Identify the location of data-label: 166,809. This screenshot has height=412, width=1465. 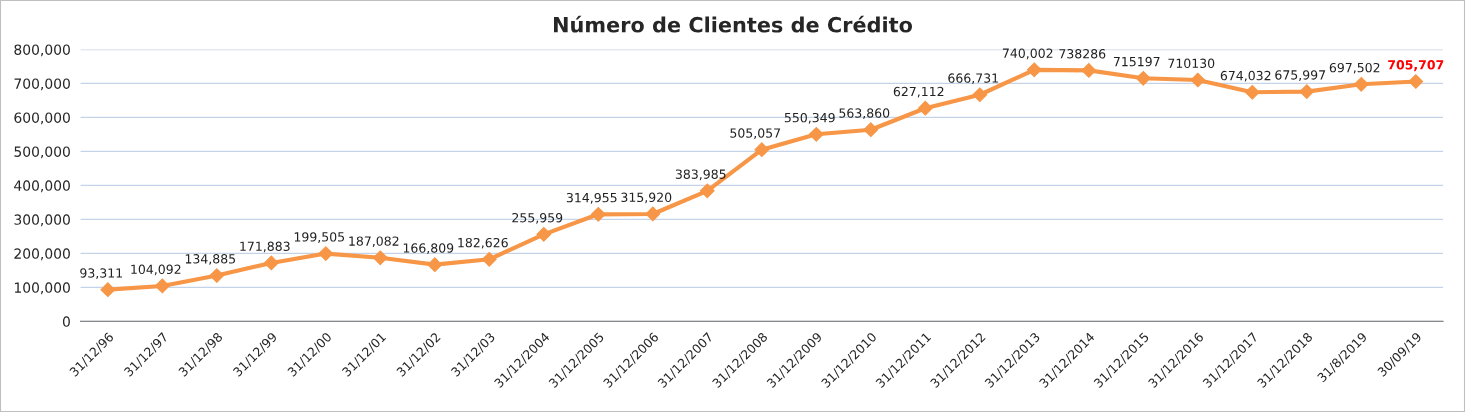
(428, 248).